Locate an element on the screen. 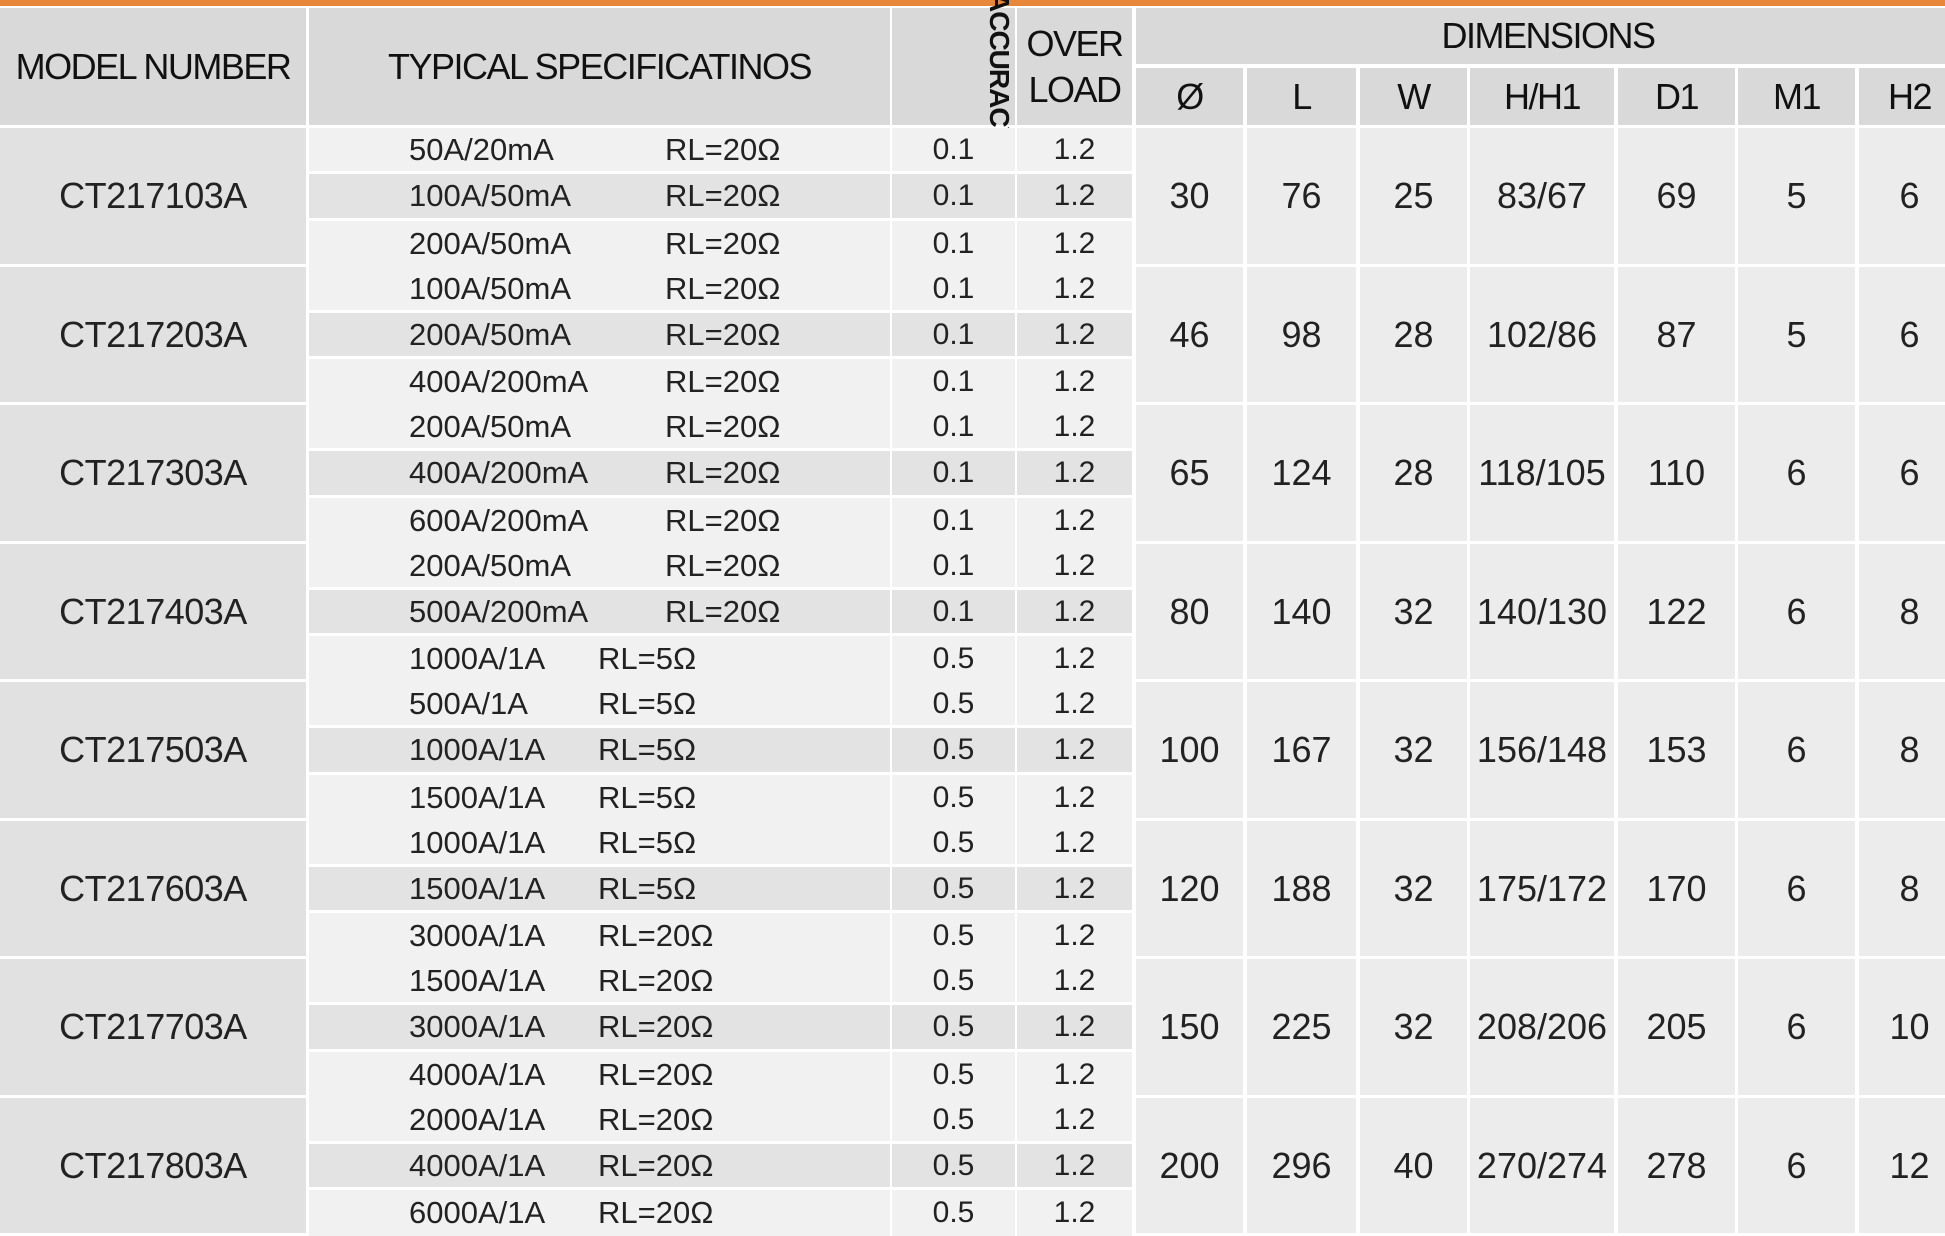 This screenshot has width=1945, height=1236. dimension-value: 270/274 is located at coordinates (1542, 1165).